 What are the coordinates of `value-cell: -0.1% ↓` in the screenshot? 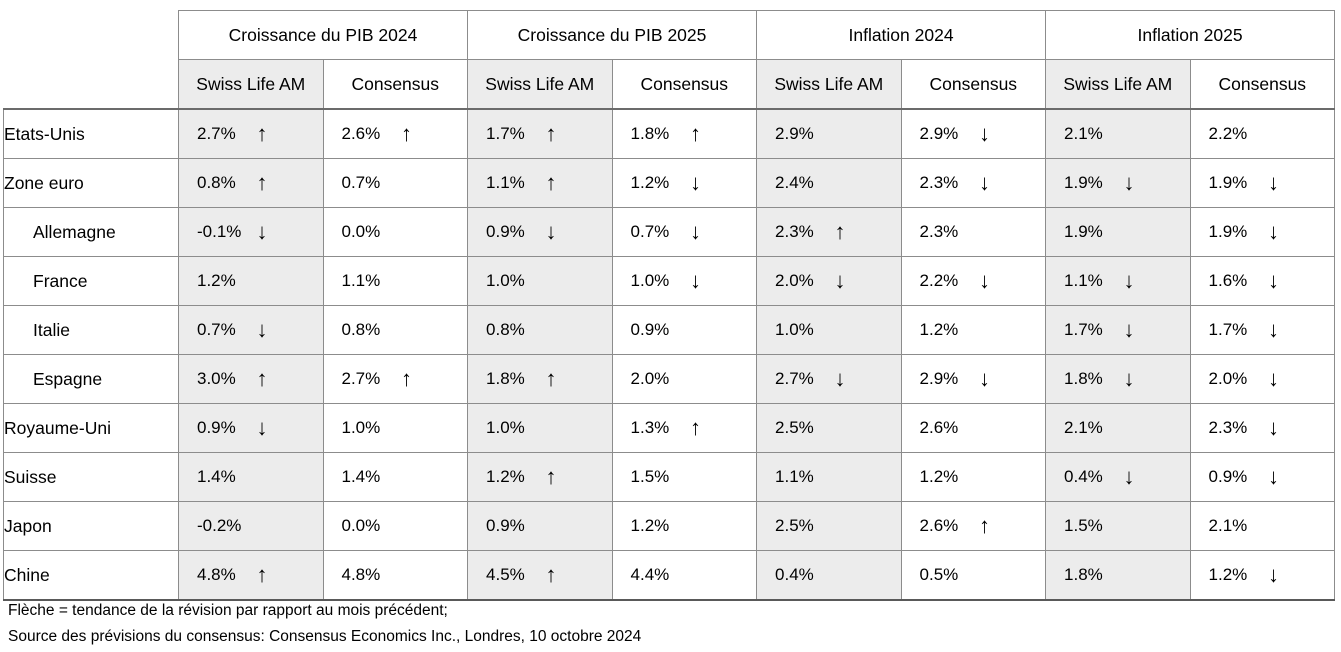 It's located at (251, 232).